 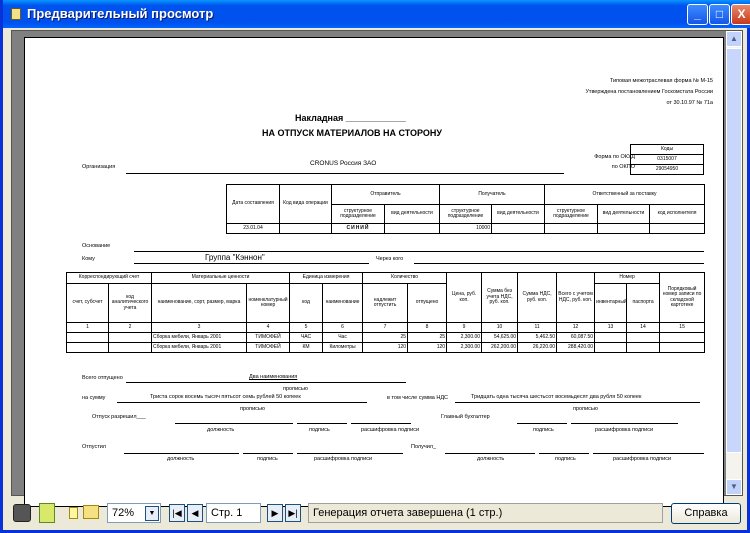 I want to click on org-label: Организация, so click(x=99, y=167).